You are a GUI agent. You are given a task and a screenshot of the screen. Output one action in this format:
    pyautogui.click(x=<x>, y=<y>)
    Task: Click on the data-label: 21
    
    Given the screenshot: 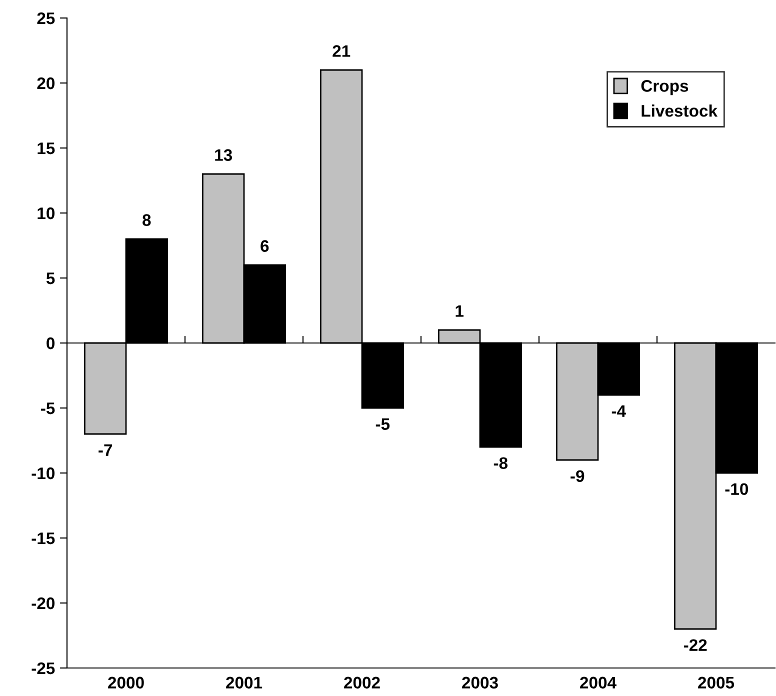 What is the action you would take?
    pyautogui.click(x=341, y=51)
    